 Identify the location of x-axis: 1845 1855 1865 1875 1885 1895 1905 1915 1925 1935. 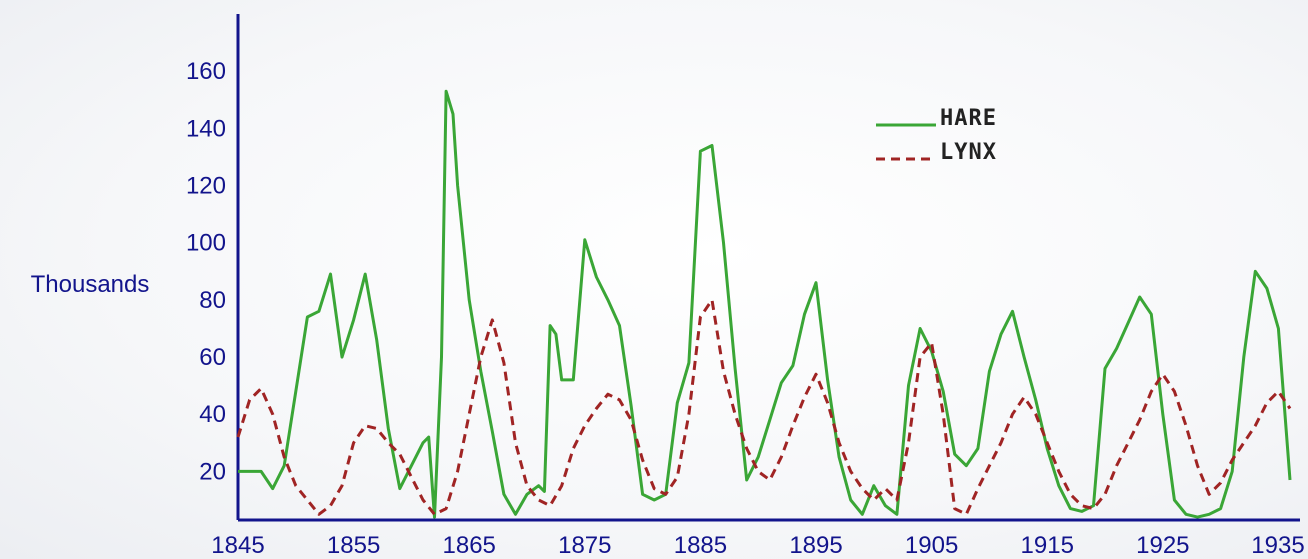
(758, 538).